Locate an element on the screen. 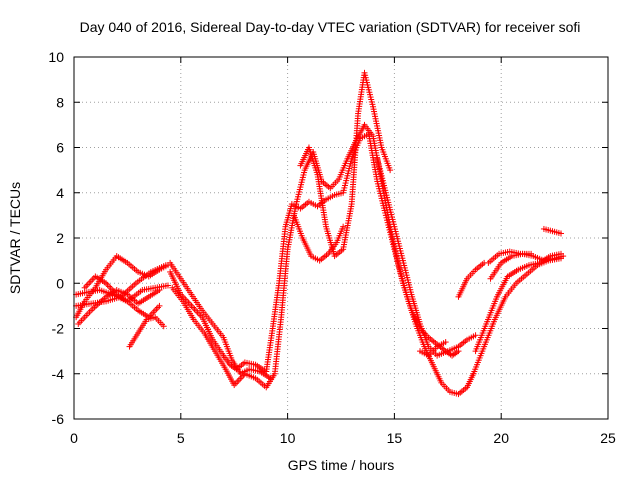  series-track-j is located at coordinates (345, 164).